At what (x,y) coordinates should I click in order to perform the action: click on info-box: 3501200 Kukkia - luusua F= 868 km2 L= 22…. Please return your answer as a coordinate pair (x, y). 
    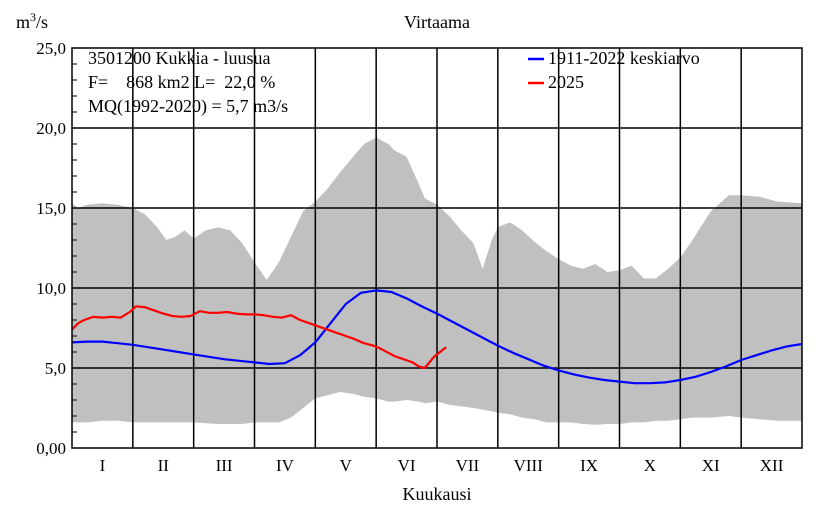
    Looking at the image, I should click on (188, 82).